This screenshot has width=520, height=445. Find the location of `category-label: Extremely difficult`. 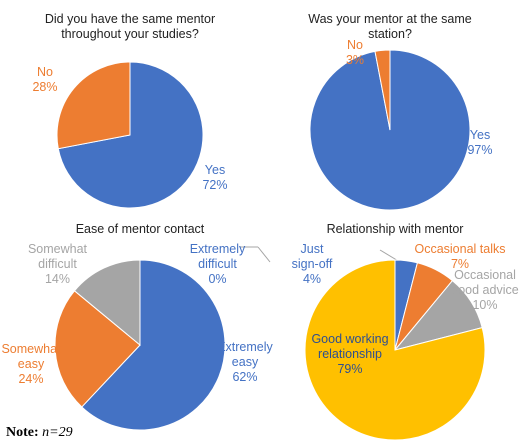

category-label: Extremely difficult is located at coordinates (217, 256).